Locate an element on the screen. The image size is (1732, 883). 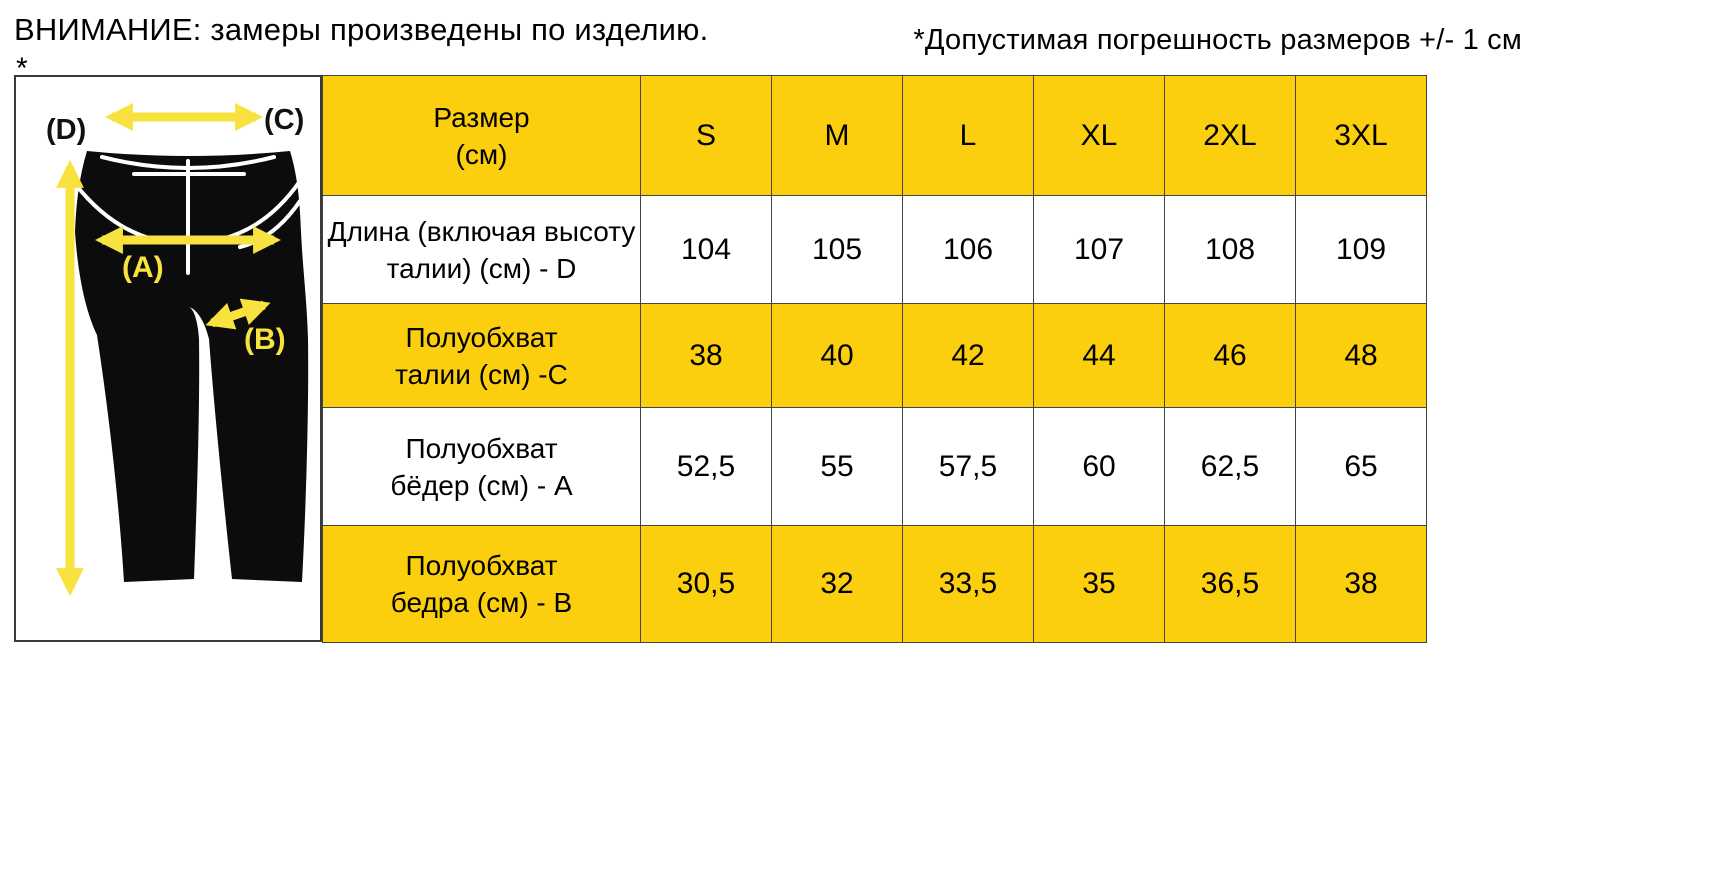
pants-diagram-svg: (D) (C) (A) (B) is located at coordinates (177, 349).